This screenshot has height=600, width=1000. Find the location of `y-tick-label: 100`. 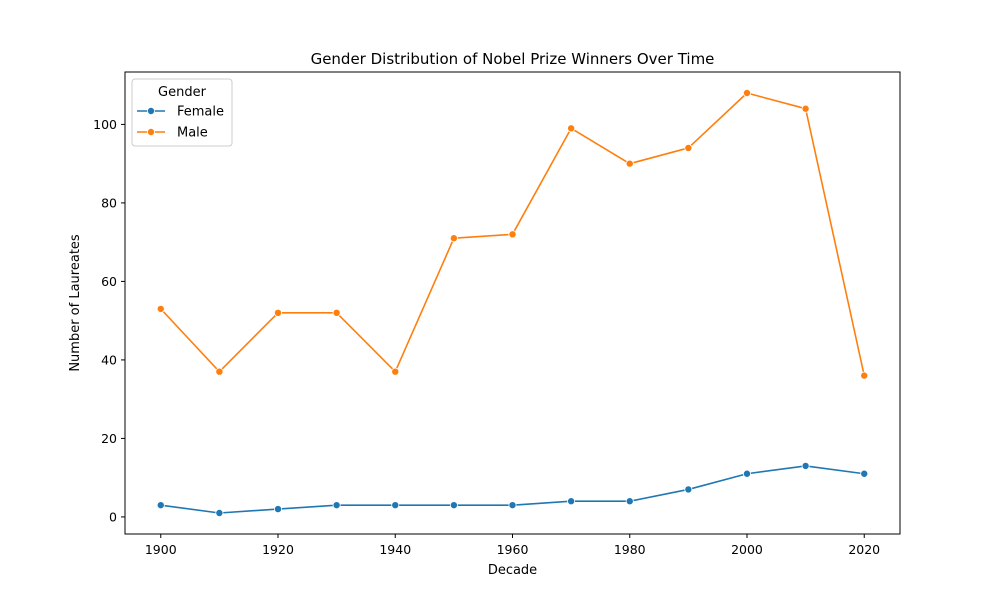

y-tick-label: 100 is located at coordinates (105, 124).